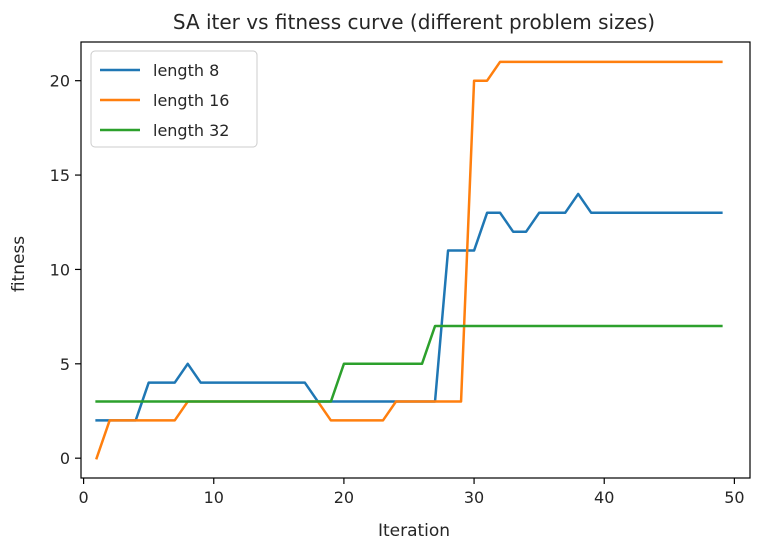 The height and width of the screenshot is (553, 759). What do you see at coordinates (65, 364) in the screenshot?
I see `y-tick-label: 5` at bounding box center [65, 364].